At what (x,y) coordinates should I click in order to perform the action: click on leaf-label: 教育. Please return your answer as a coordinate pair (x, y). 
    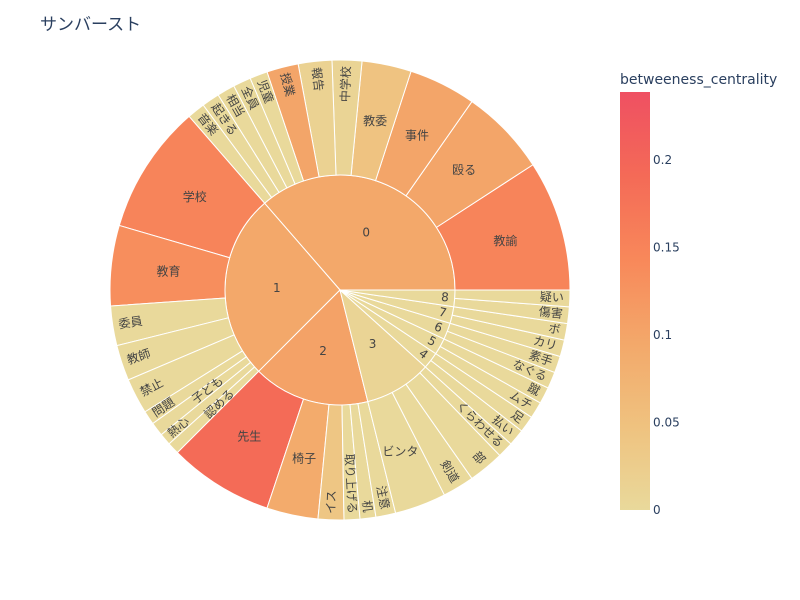
    Looking at the image, I should click on (168, 271).